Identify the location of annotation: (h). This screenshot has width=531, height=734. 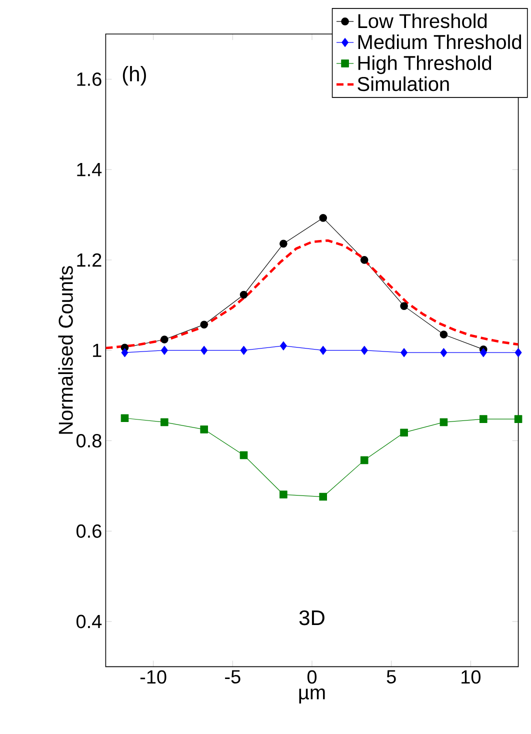
(134, 76).